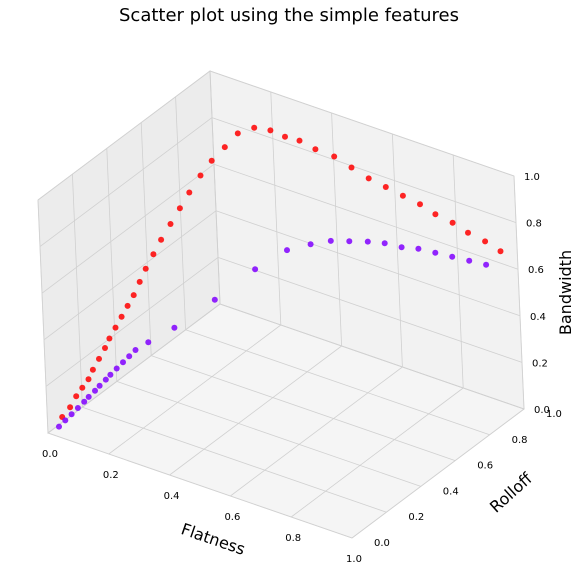 Image resolution: width=578 pixels, height=577 pixels. What do you see at coordinates (536, 270) in the screenshot?
I see `z-tick-label: 0.6` at bounding box center [536, 270].